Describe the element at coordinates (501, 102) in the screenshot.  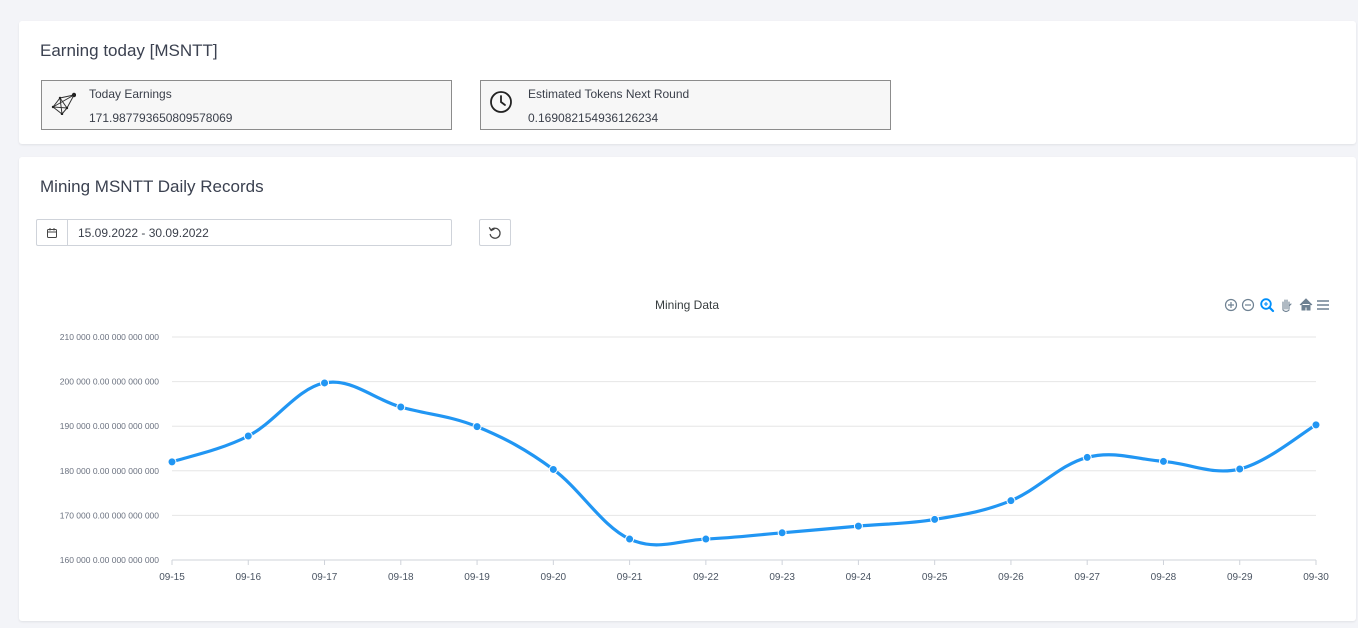
I see `clock-icon` at that location.